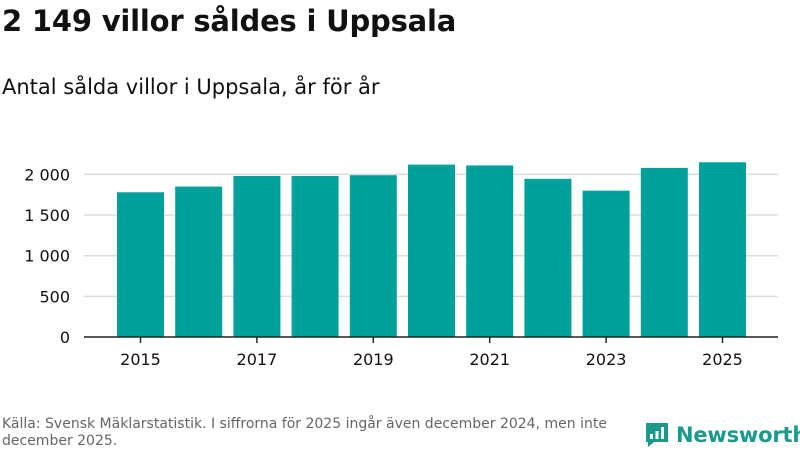 The width and height of the screenshot is (800, 450). What do you see at coordinates (489, 359) in the screenshot?
I see `x-tick-label: 2021` at bounding box center [489, 359].